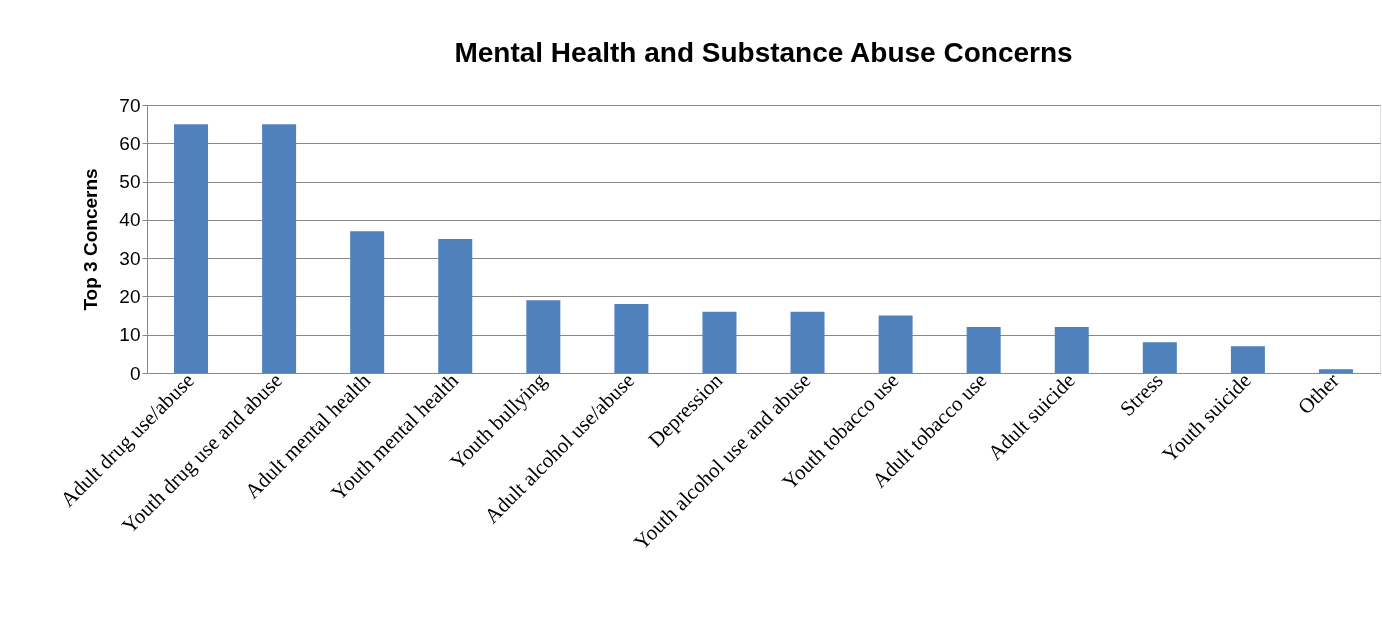 The height and width of the screenshot is (641, 1382). I want to click on y-tick-label: 70, so click(130, 105).